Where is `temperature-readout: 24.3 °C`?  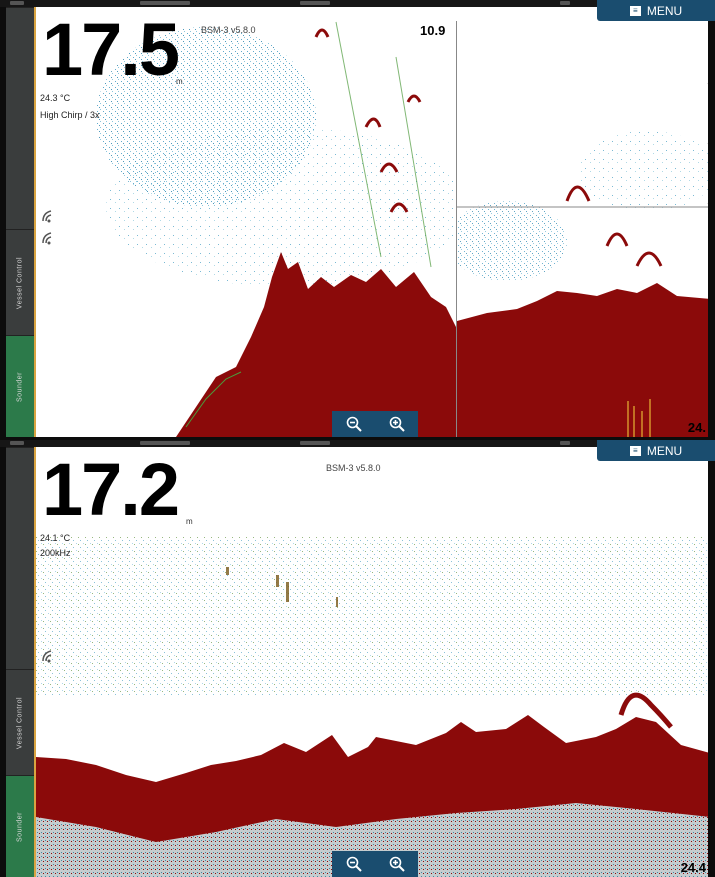 temperature-readout: 24.3 °C is located at coordinates (55, 98).